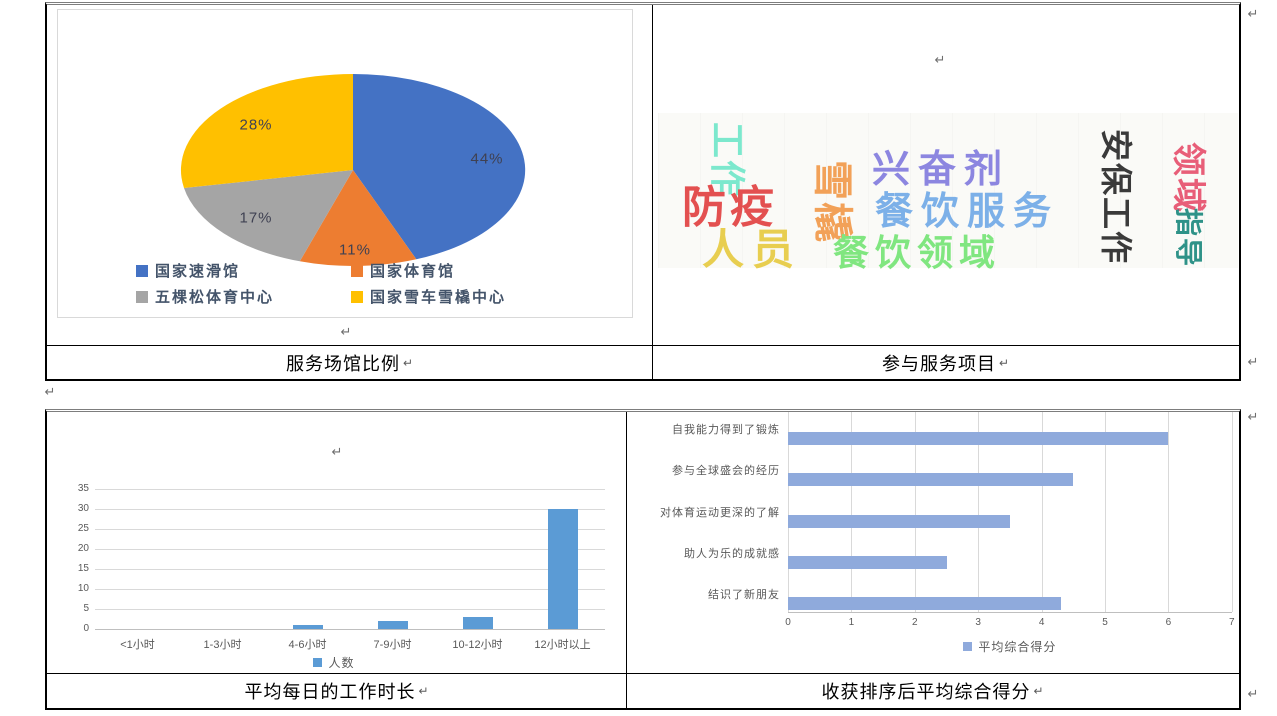  What do you see at coordinates (342, 363) in the screenshot?
I see `caption-pie-text: 服务场馆比例` at bounding box center [342, 363].